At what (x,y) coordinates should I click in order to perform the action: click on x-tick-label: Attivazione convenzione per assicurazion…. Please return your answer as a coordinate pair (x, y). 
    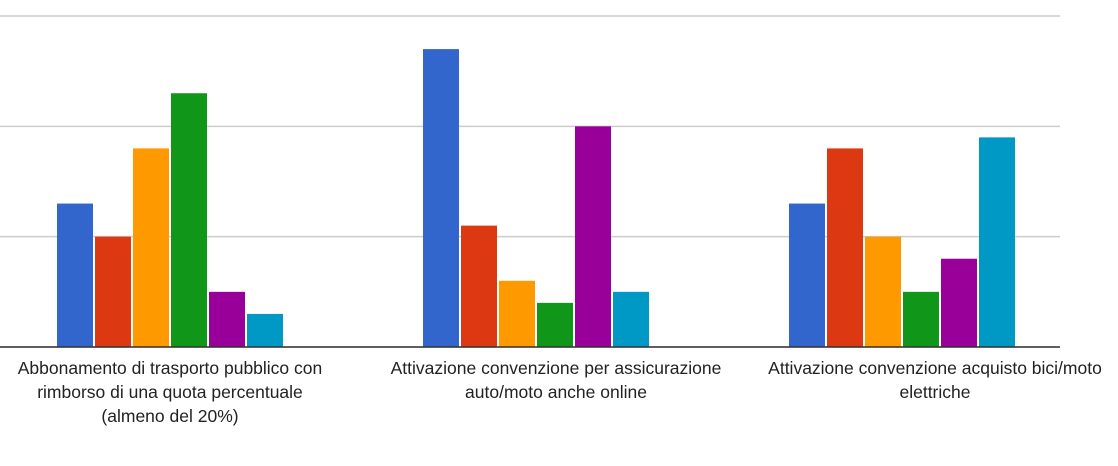
    Looking at the image, I should click on (556, 380).